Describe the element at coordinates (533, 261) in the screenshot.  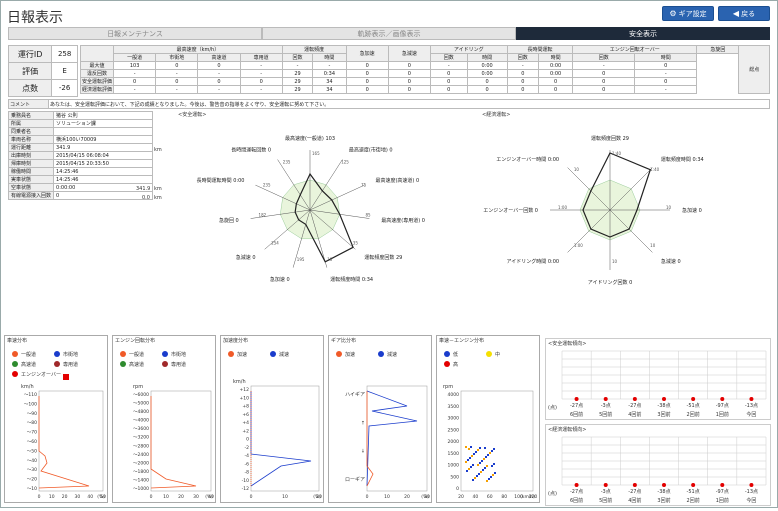
I see `radar-axis-label: アイドリング時間 0:00` at that location.